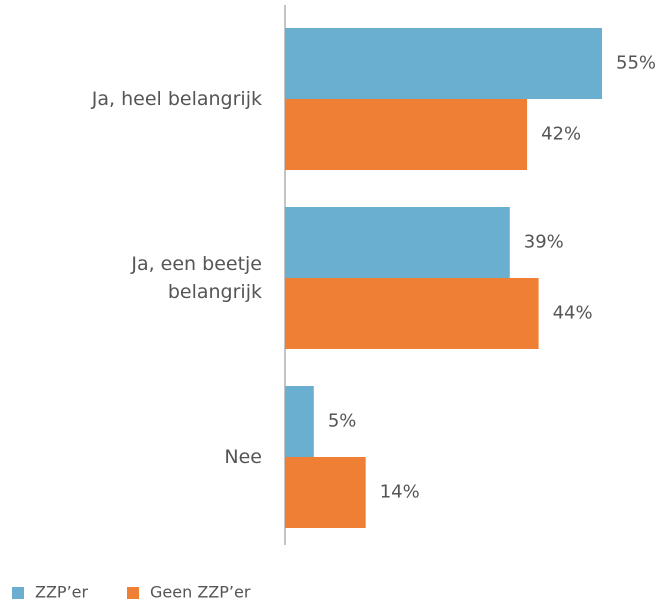  Describe the element at coordinates (62, 592) in the screenshot. I see `legend-label: ZZP’er` at that location.